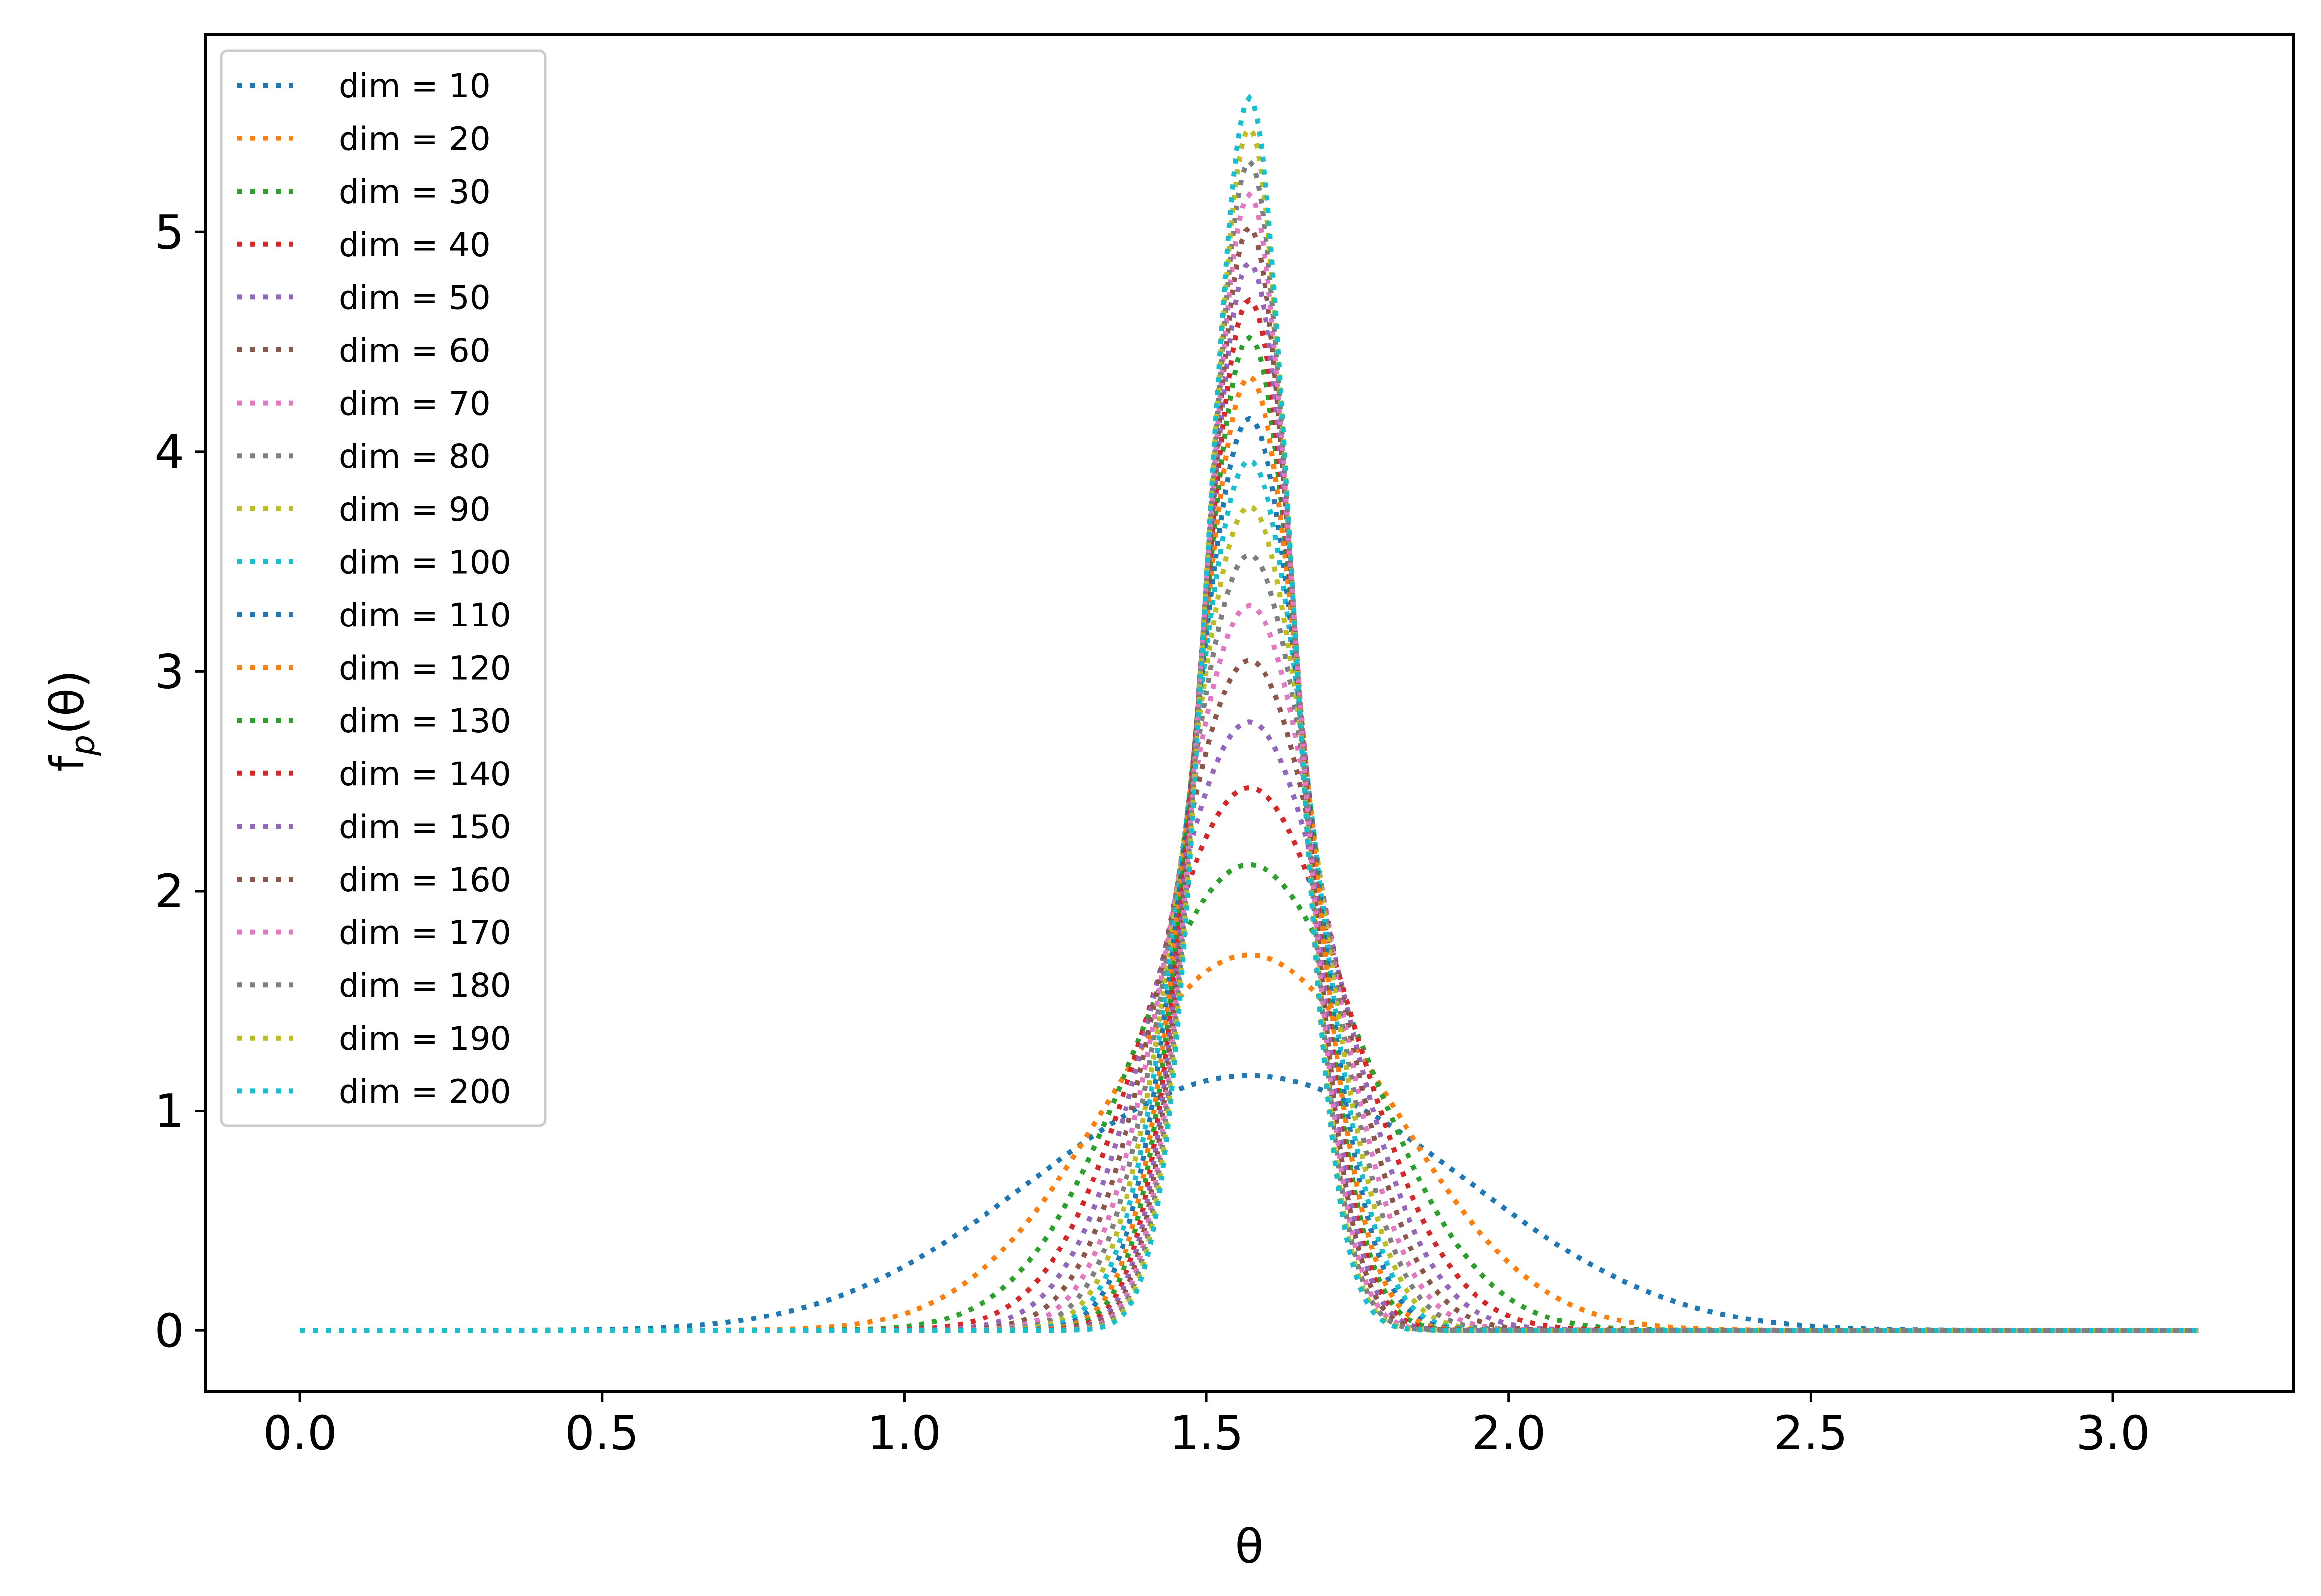 The width and height of the screenshot is (2321, 1596). Describe the element at coordinates (415, 404) in the screenshot. I see `legend-label: dim = 70` at that location.